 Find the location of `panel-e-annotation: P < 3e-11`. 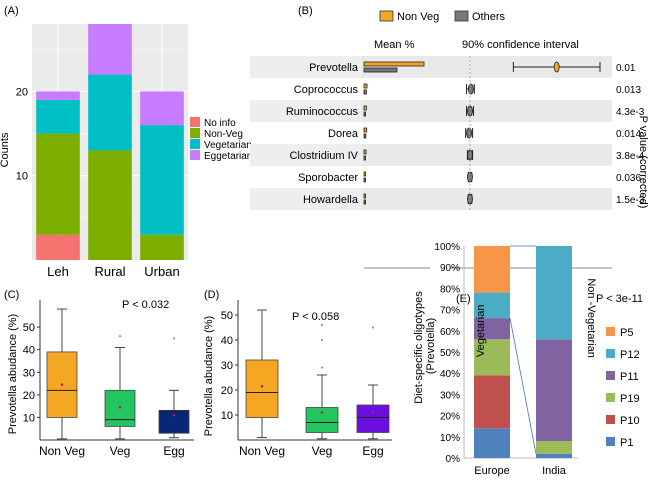

panel-e-annotation: P < 3e-11 is located at coordinates (619, 299).